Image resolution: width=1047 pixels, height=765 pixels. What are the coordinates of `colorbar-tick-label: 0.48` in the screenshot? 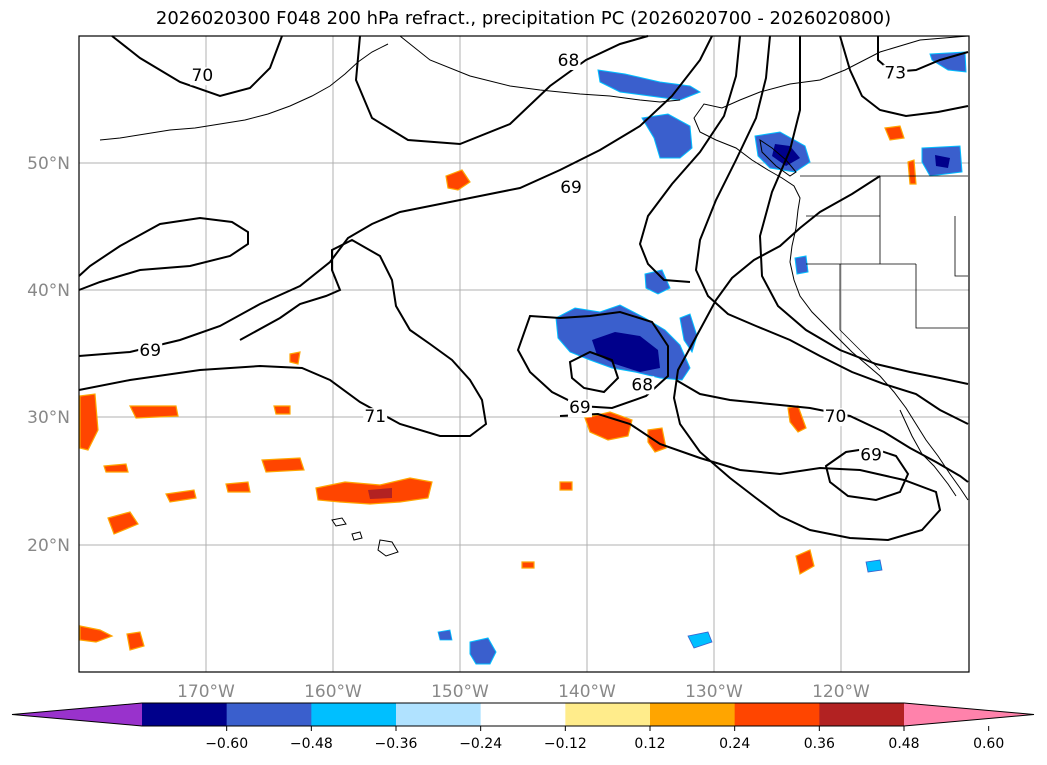 It's located at (903, 744).